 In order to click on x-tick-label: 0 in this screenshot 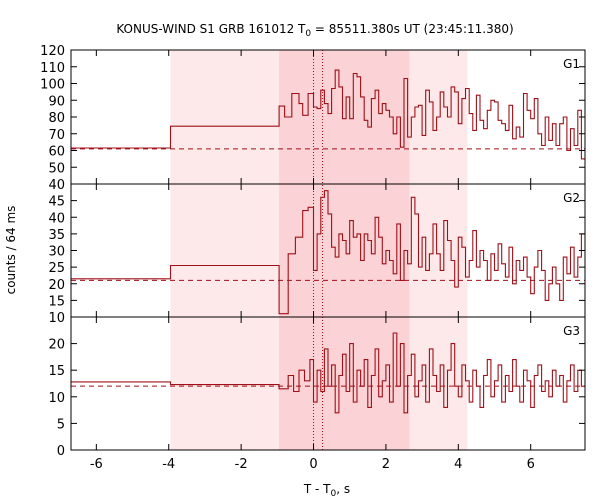, I will do `click(313, 464)`.